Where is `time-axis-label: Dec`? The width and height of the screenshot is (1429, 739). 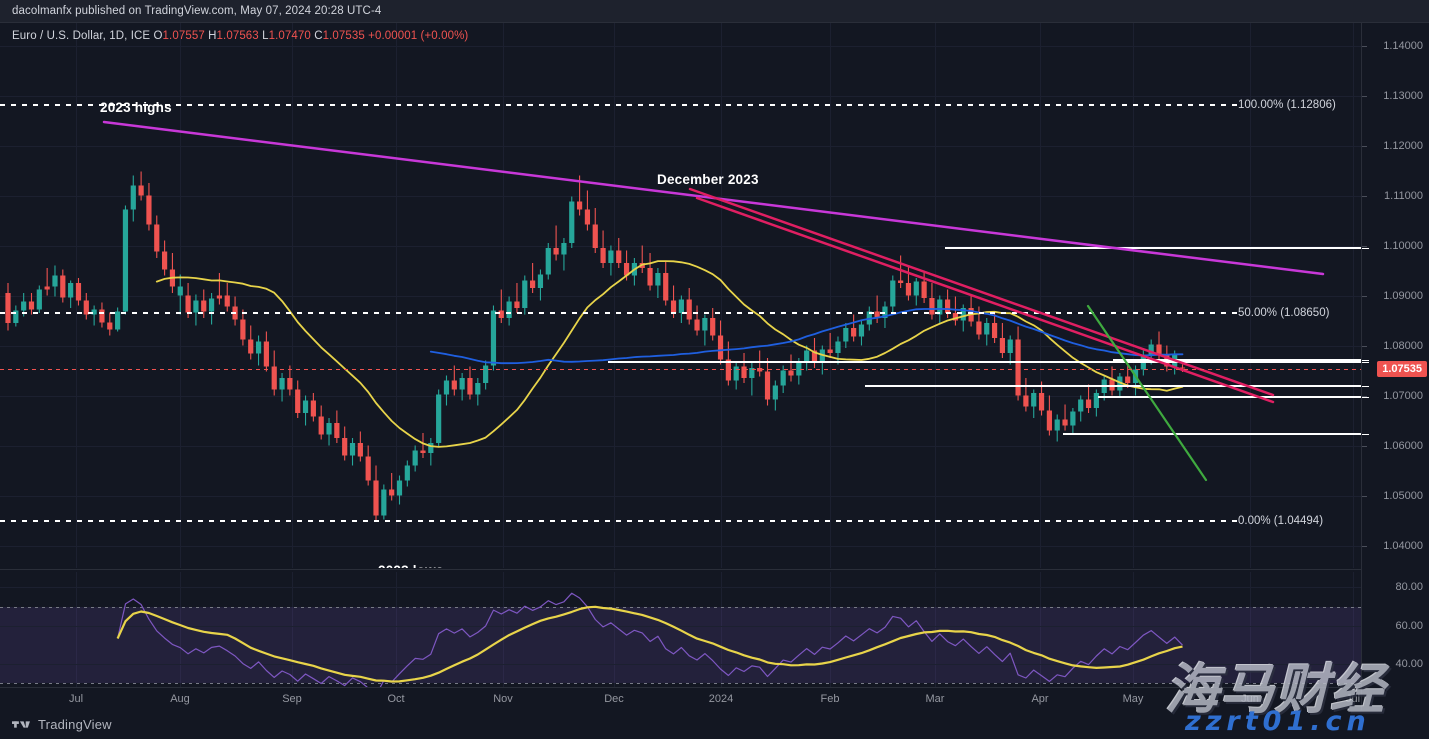
time-axis-label: Dec is located at coordinates (614, 699).